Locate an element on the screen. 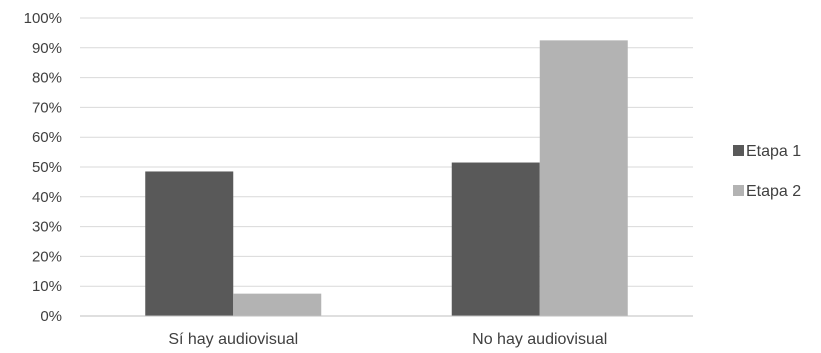 Image resolution: width=821 pixels, height=353 pixels. category-labels: Sí hay audiovisual No hay audiovisual is located at coordinates (387, 339).